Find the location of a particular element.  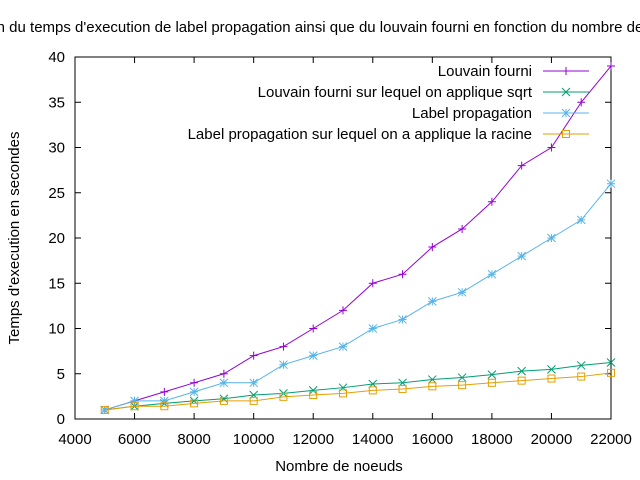

y-tick-label: 40 is located at coordinates (56, 57).